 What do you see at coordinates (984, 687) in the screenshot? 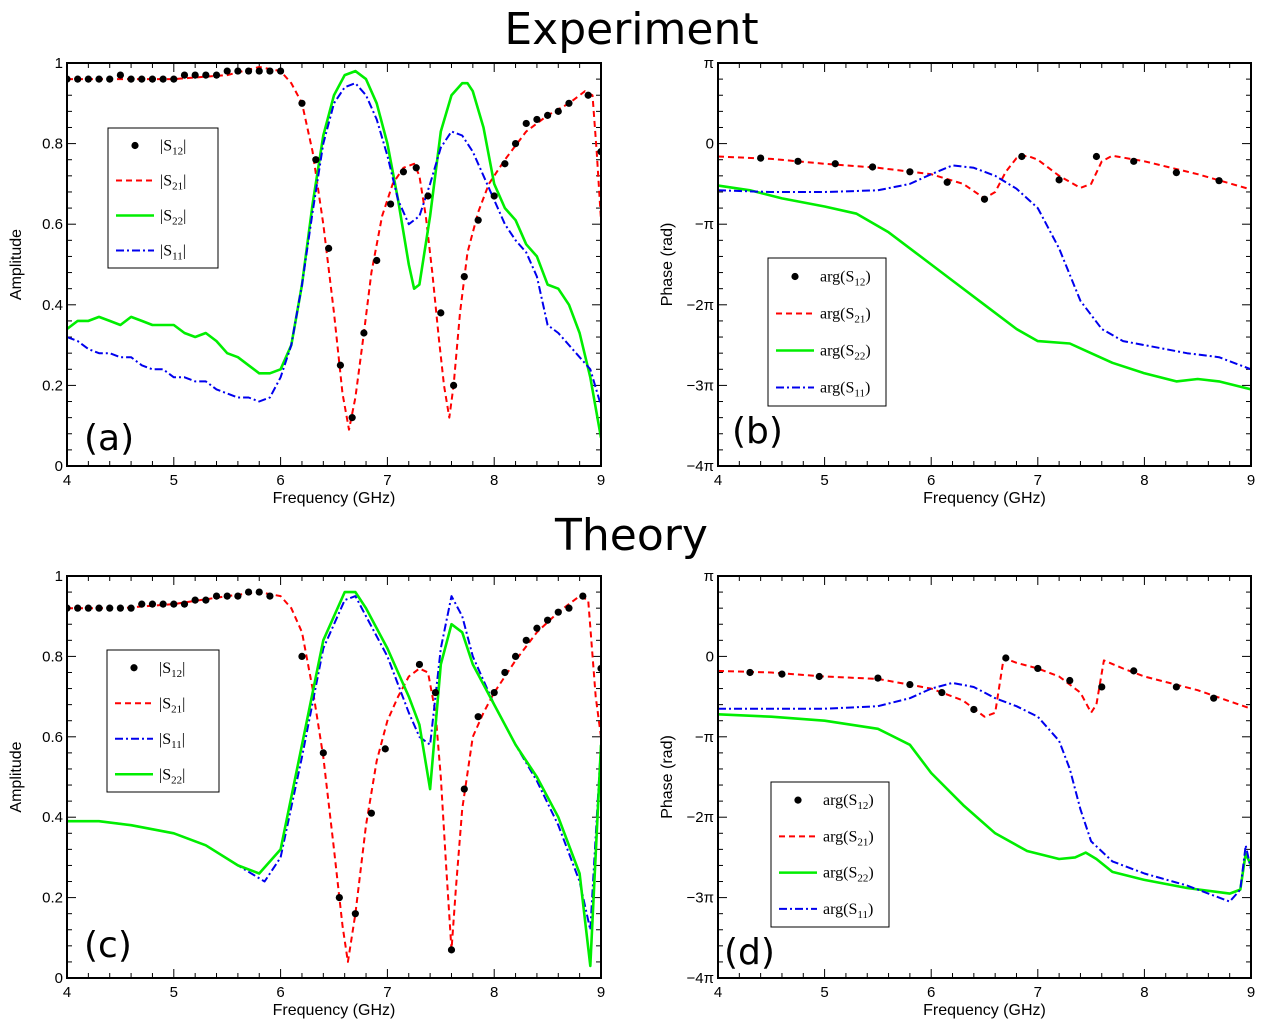
I see `series-args21-line` at bounding box center [984, 687].